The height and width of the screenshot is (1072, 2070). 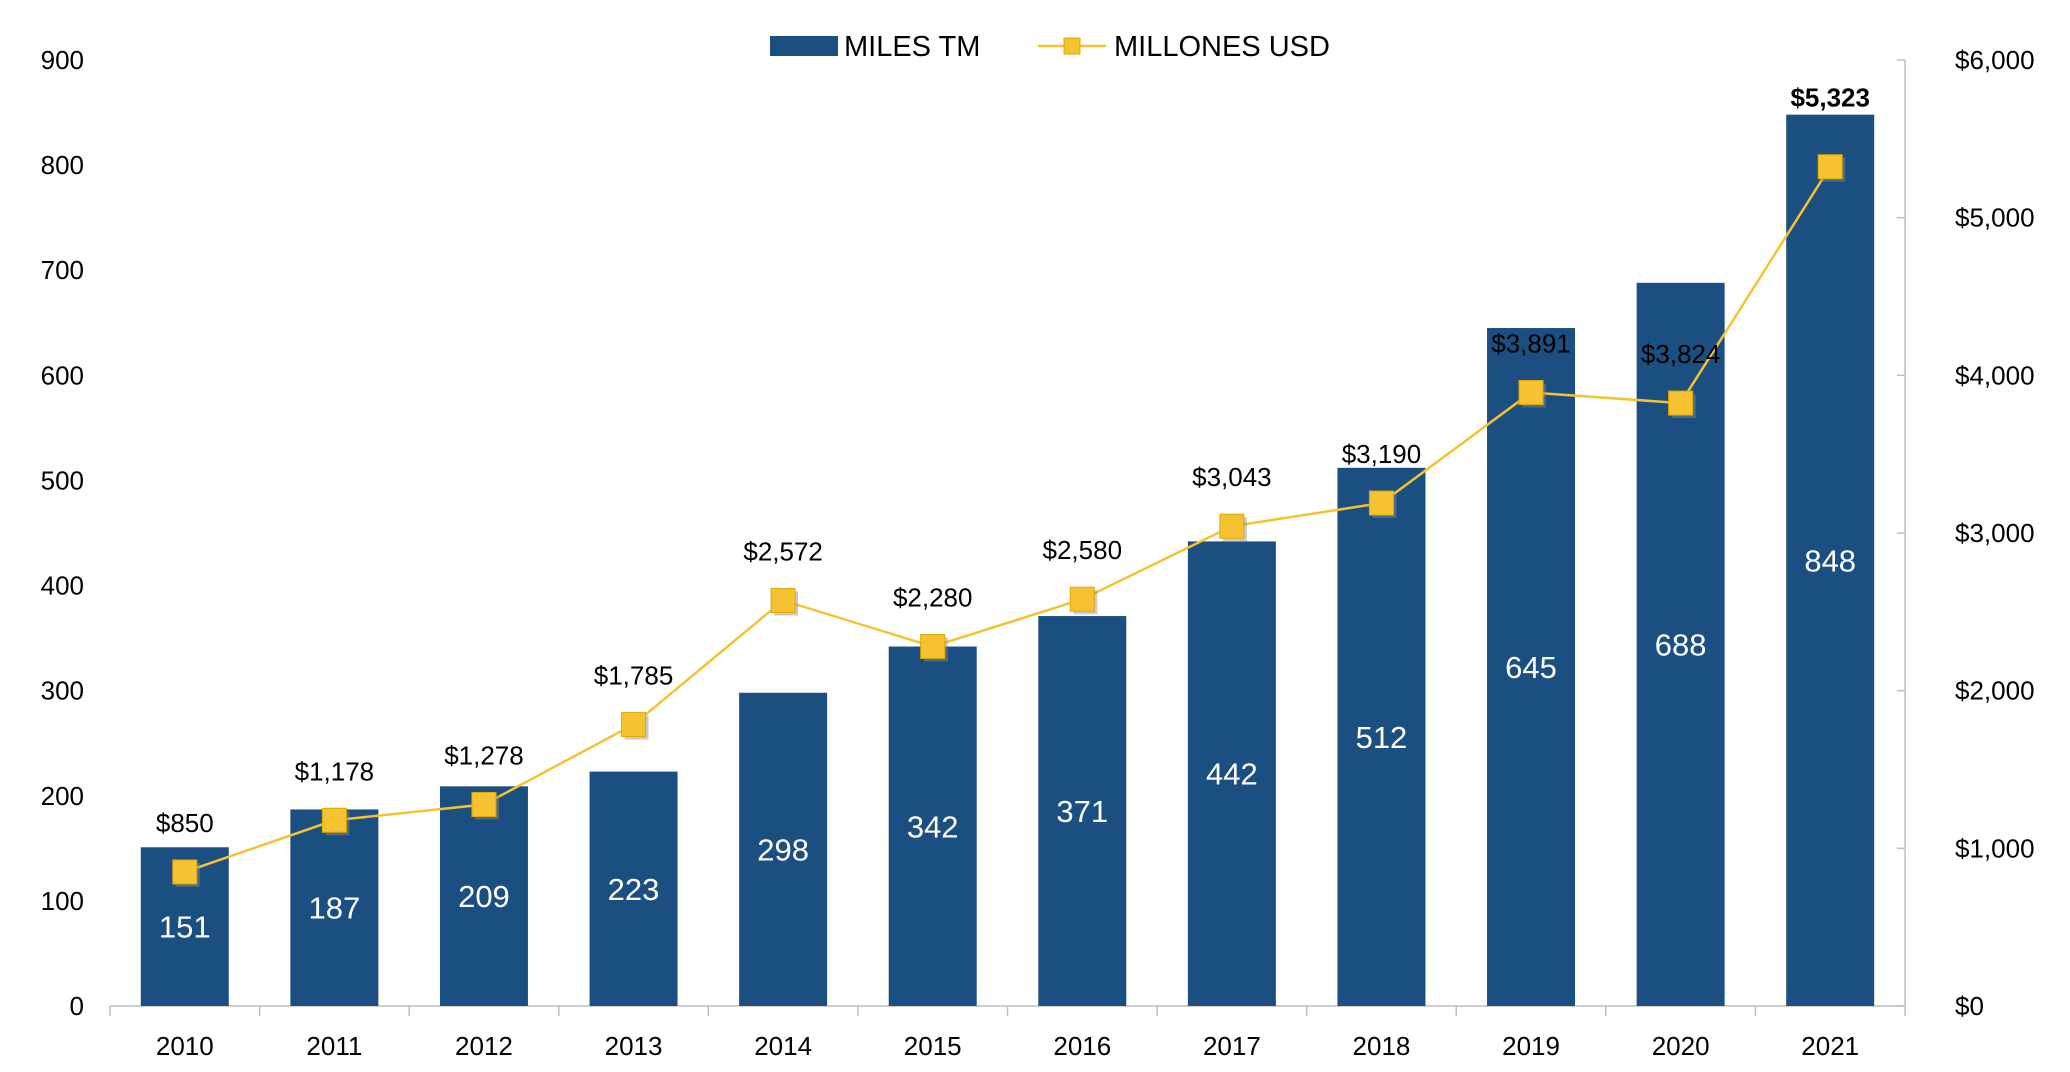 I want to click on x-tick-label: 2015, so click(x=933, y=1046).